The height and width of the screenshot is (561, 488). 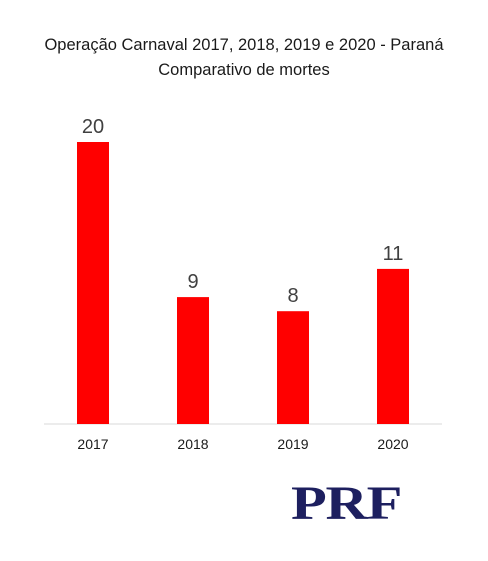 What do you see at coordinates (192, 282) in the screenshot?
I see `data-label-2018: 9` at bounding box center [192, 282].